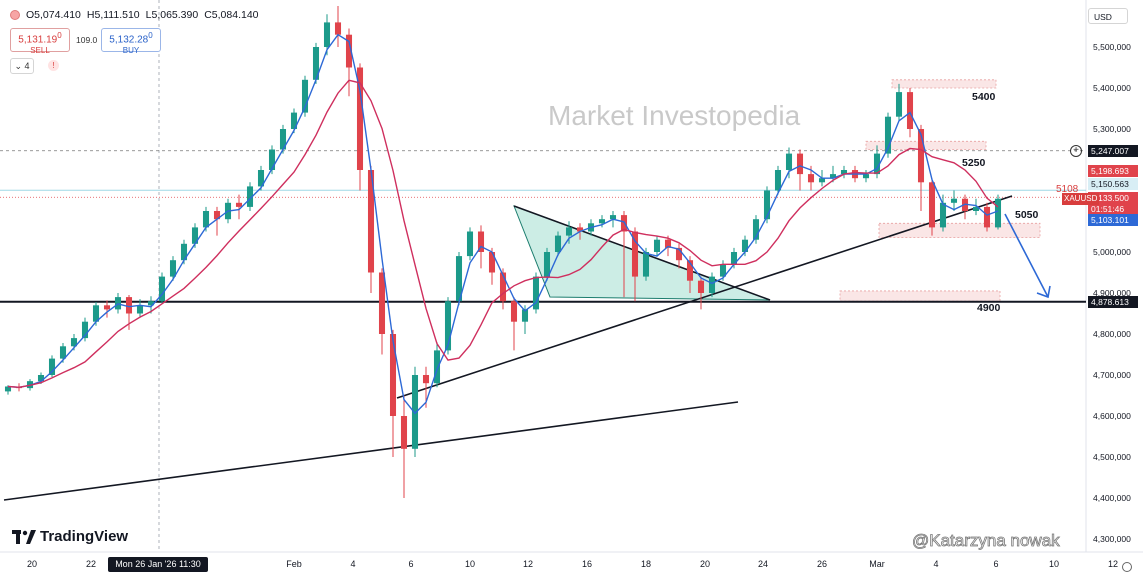 The image size is (1143, 579). Describe the element at coordinates (22, 66) in the screenshot. I see `indicators-toggle-button: ⌄ 4` at that location.